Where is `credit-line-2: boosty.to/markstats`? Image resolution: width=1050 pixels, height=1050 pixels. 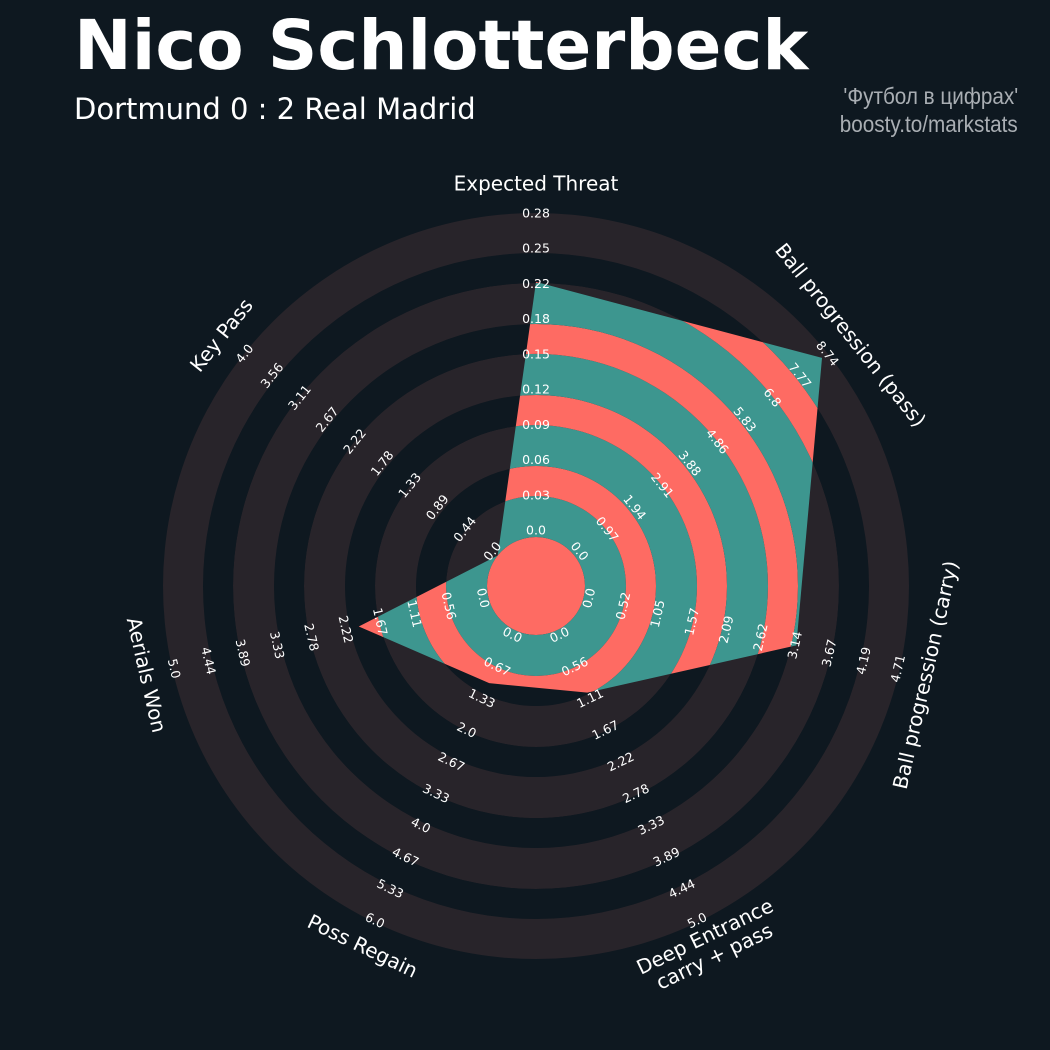
credit-line-2: boosty.to/markstats is located at coordinates (929, 124).